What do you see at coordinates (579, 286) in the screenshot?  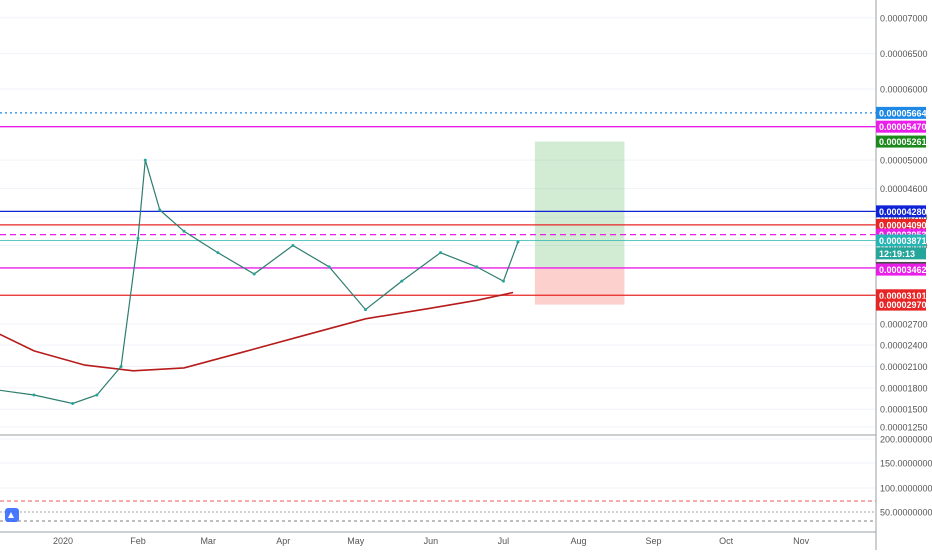 I see `loss-zone` at bounding box center [579, 286].